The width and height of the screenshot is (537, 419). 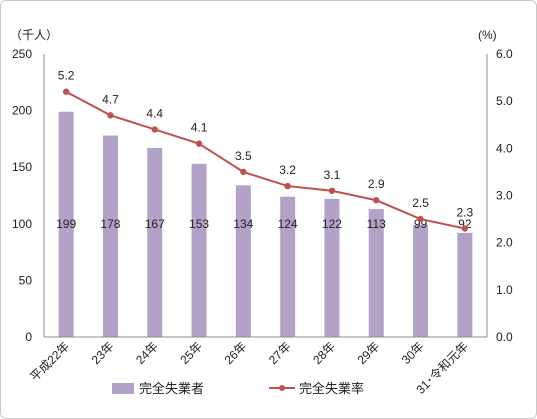 What do you see at coordinates (243, 156) in the screenshot?
I see `line-data-label: 3.5` at bounding box center [243, 156].